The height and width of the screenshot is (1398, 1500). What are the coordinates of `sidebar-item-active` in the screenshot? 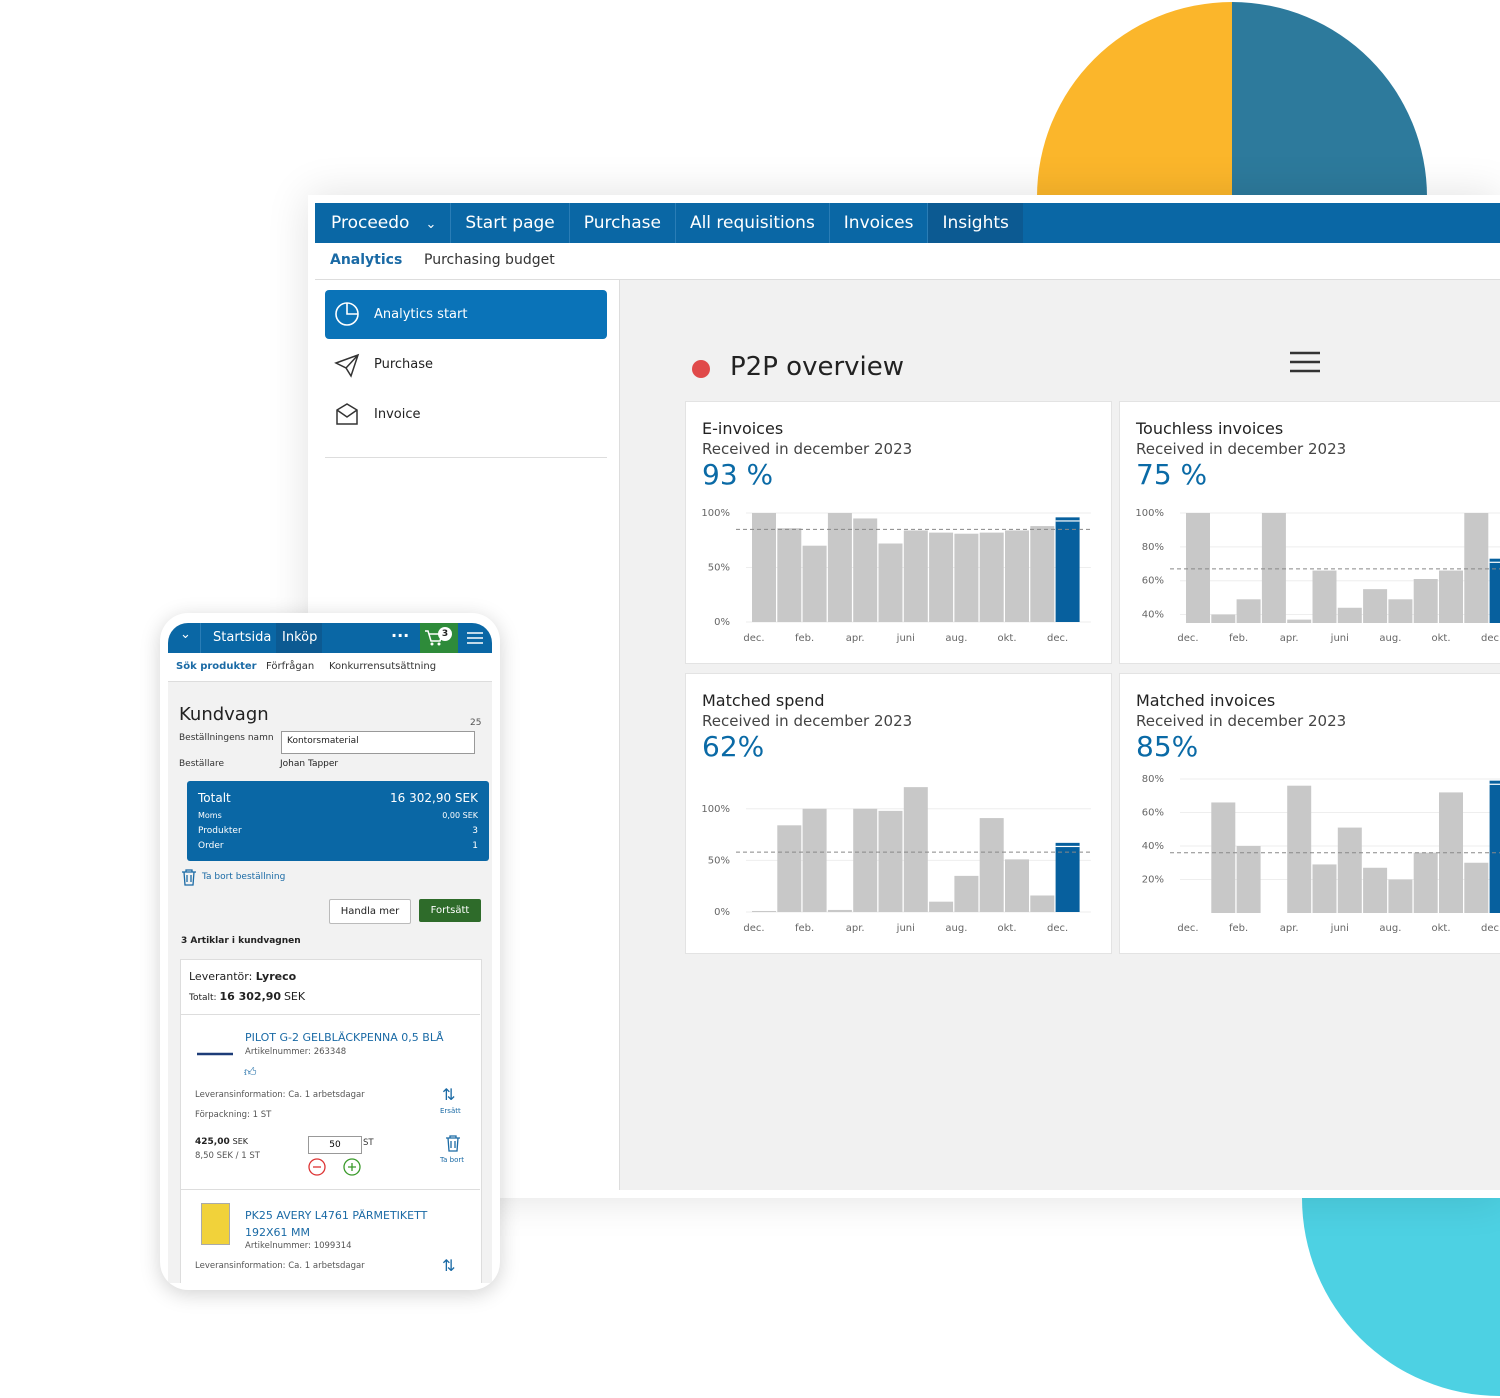 It's located at (466, 314).